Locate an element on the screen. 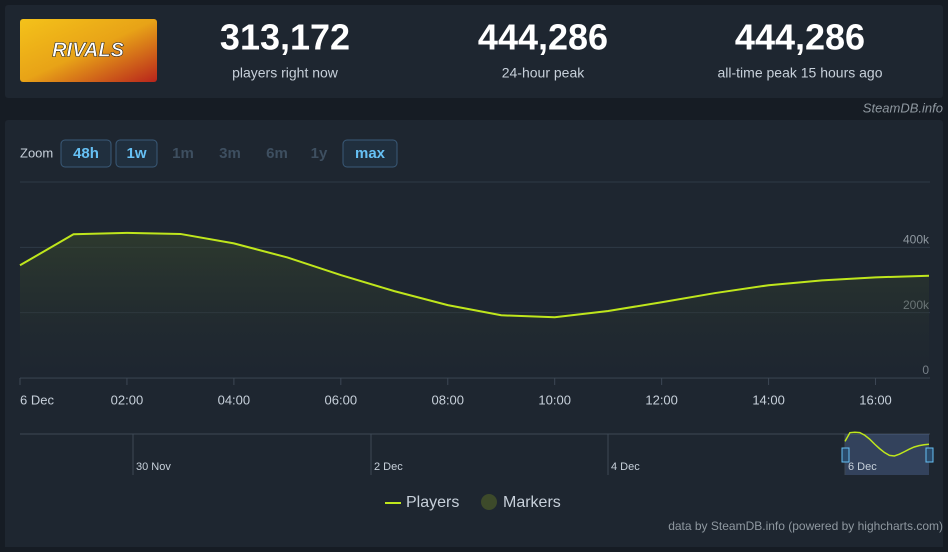 The image size is (948, 552). x-tick-label: 04:00 is located at coordinates (234, 399).